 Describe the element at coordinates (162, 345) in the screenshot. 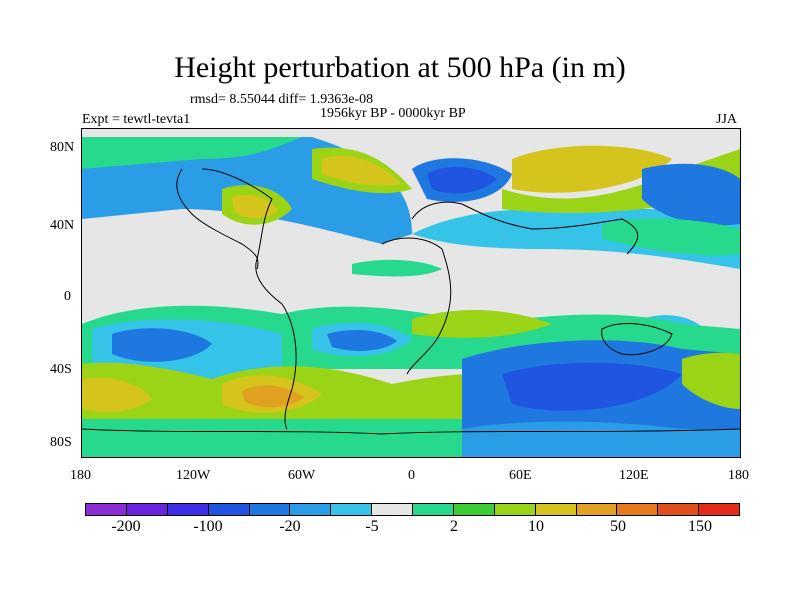

I see `contour-sh-pacific-blue` at that location.